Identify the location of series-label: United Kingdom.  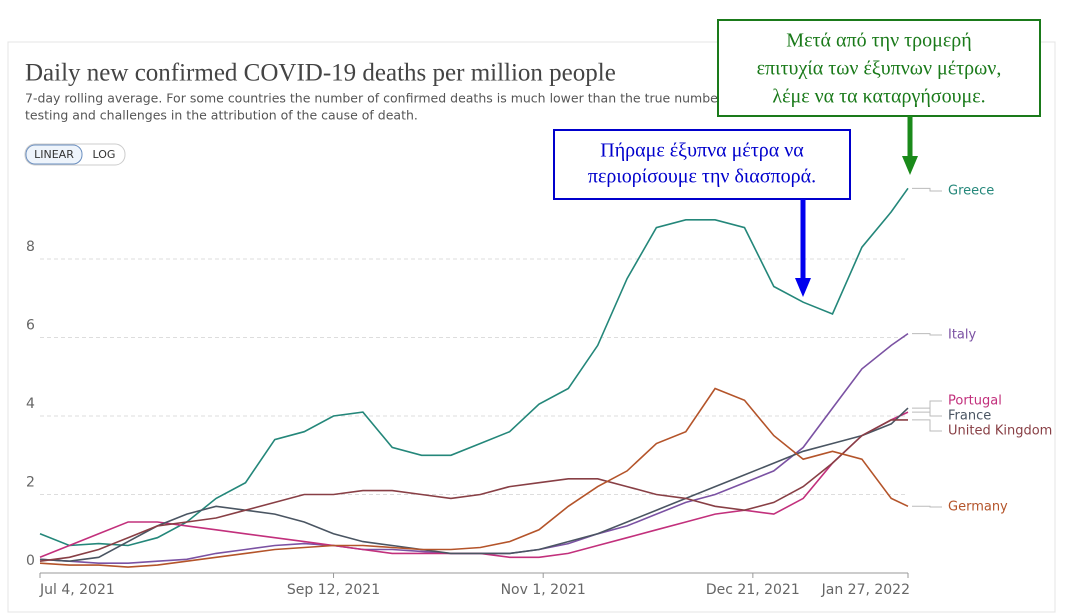
(1000, 431).